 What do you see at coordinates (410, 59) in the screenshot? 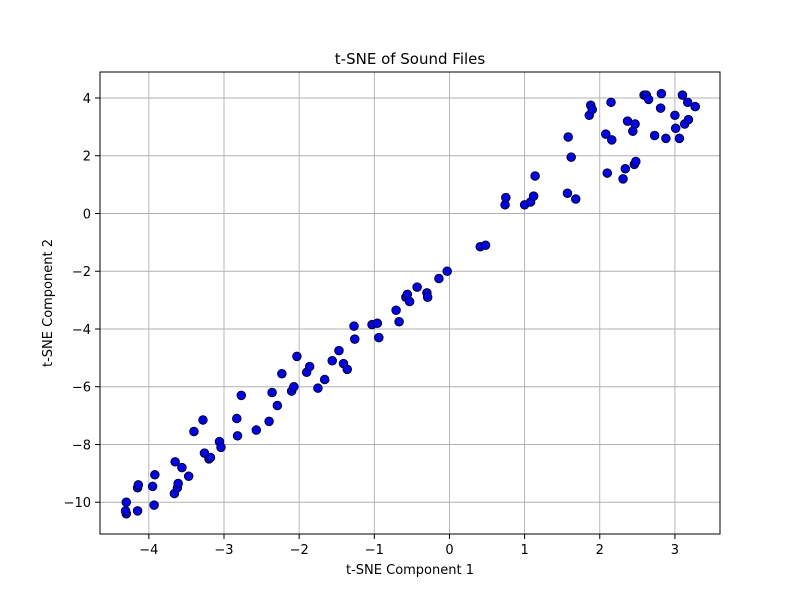
I see `chart-title: t-SNE of Sound Files` at bounding box center [410, 59].